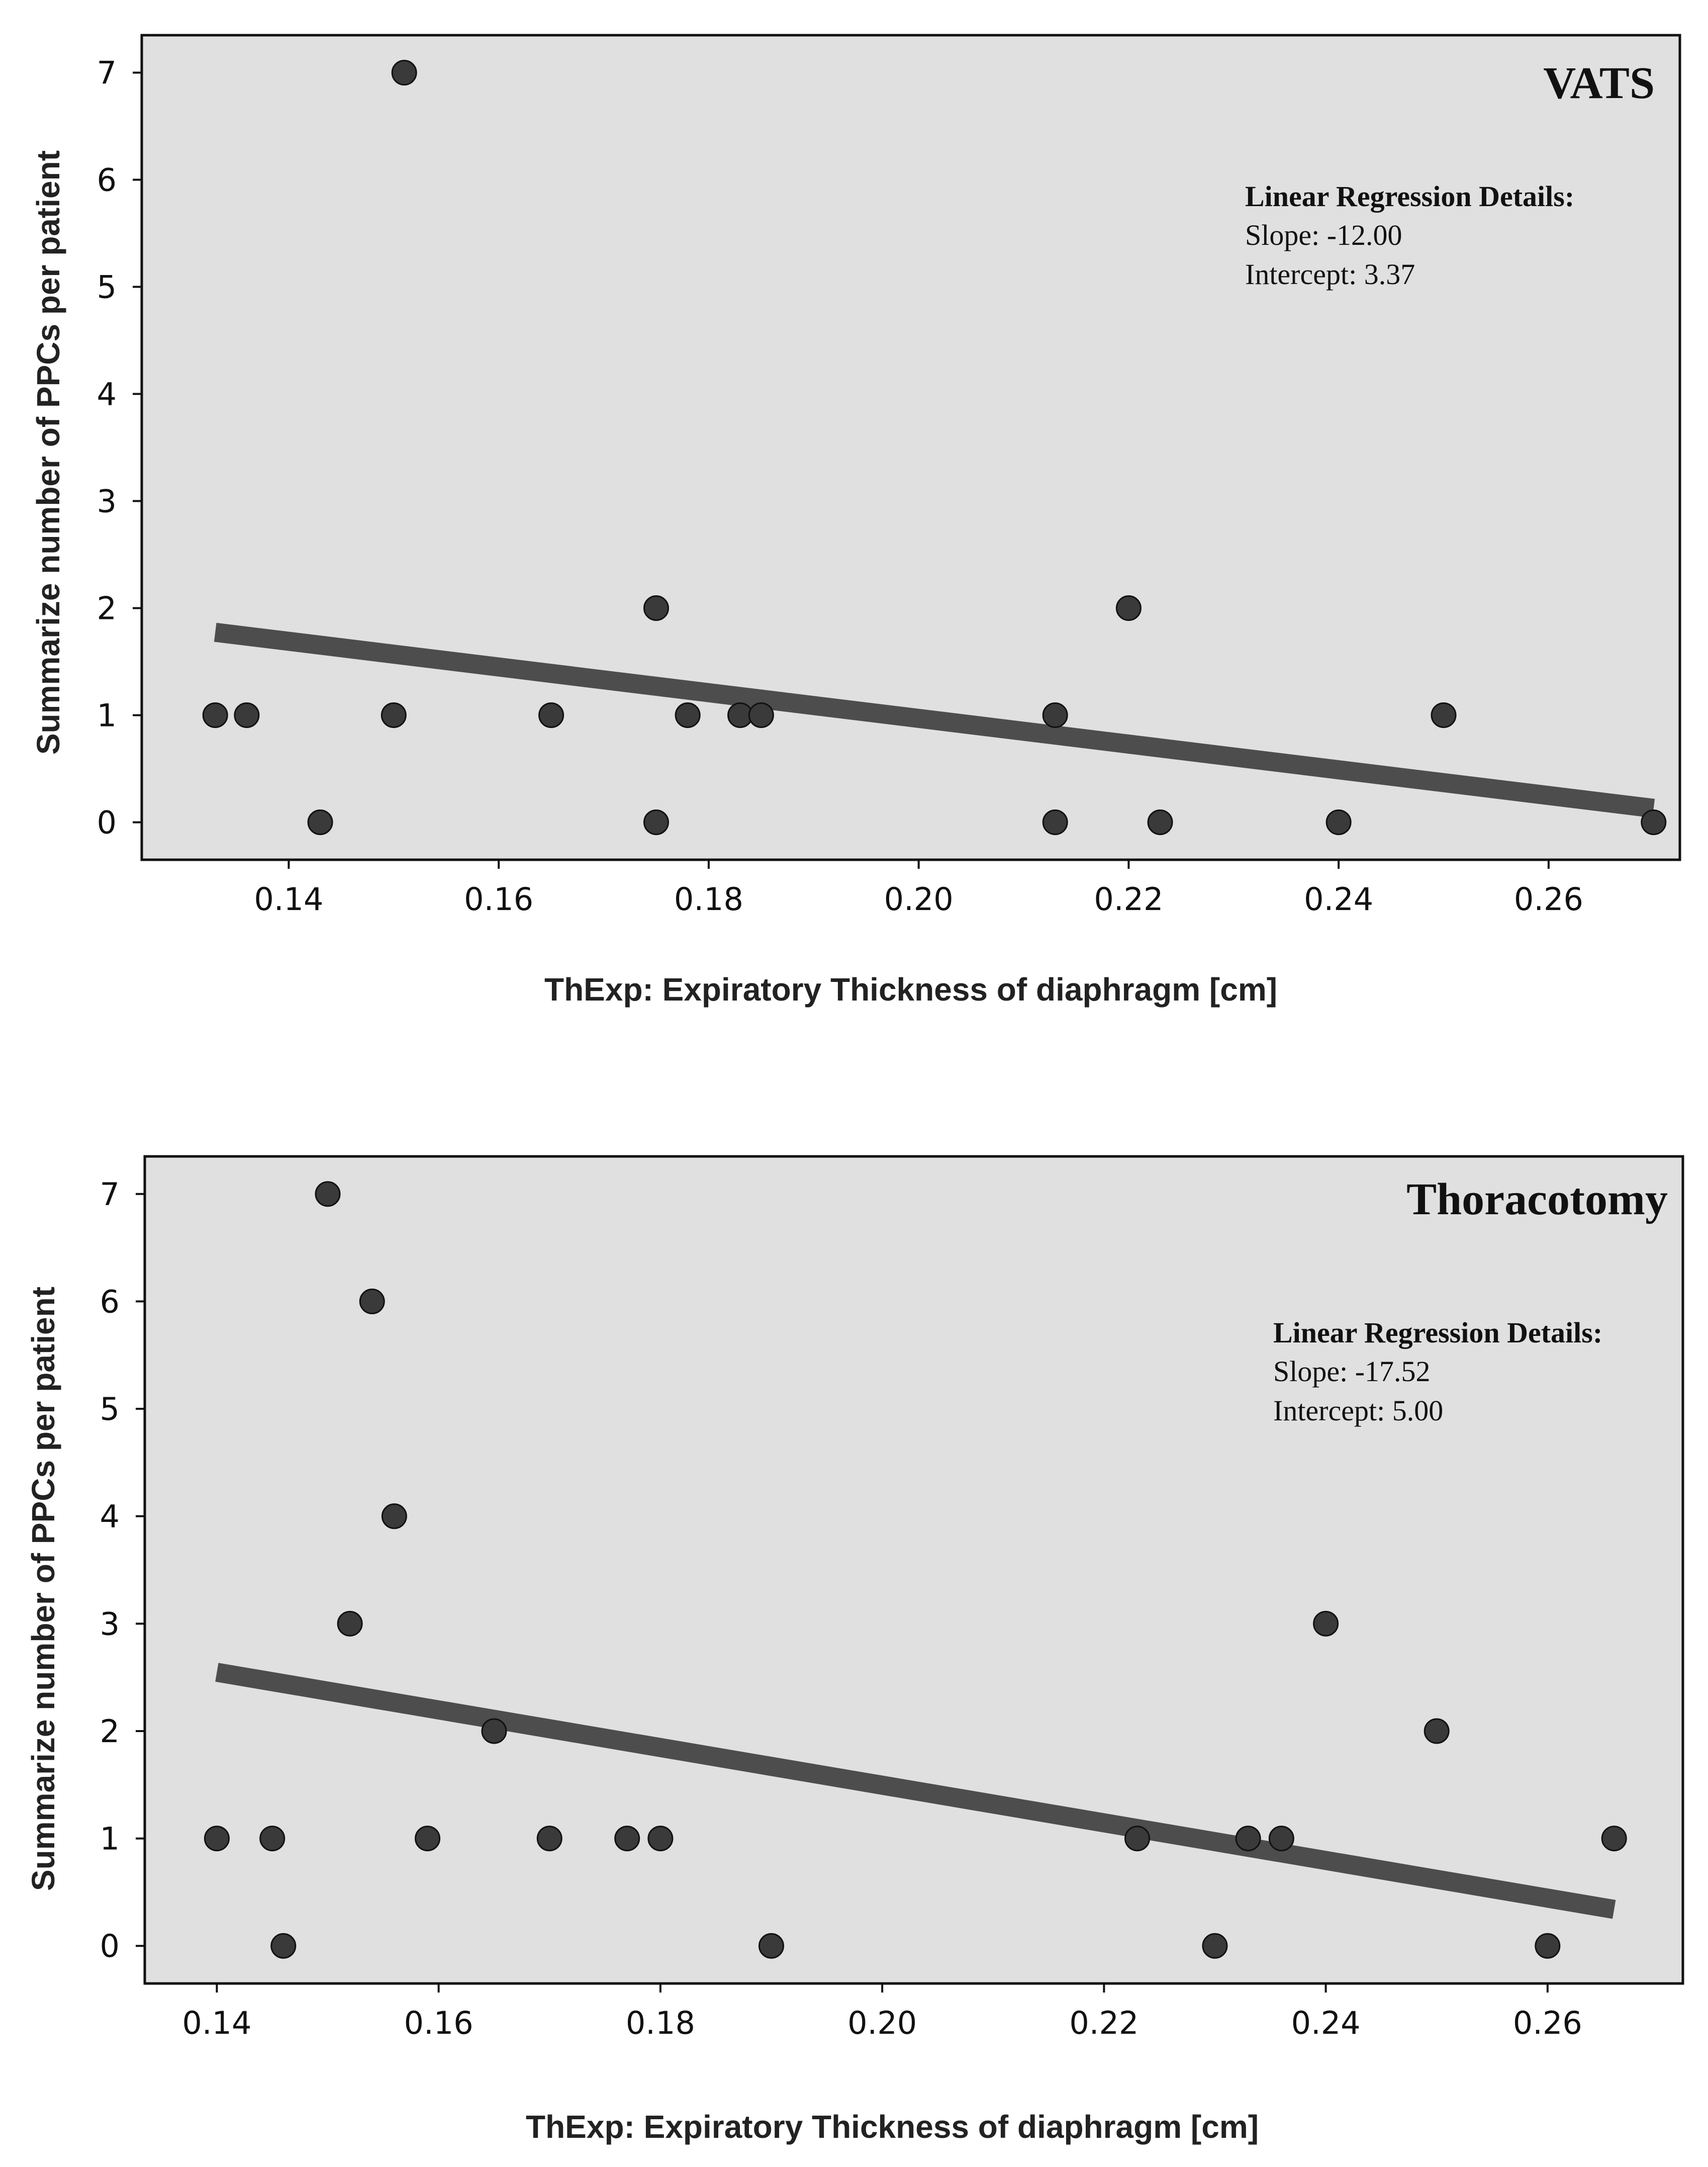  Describe the element at coordinates (119, 448) in the screenshot. I see `vats-y-axis-ticks: 0 1 2 3 4 5 6 7` at that location.